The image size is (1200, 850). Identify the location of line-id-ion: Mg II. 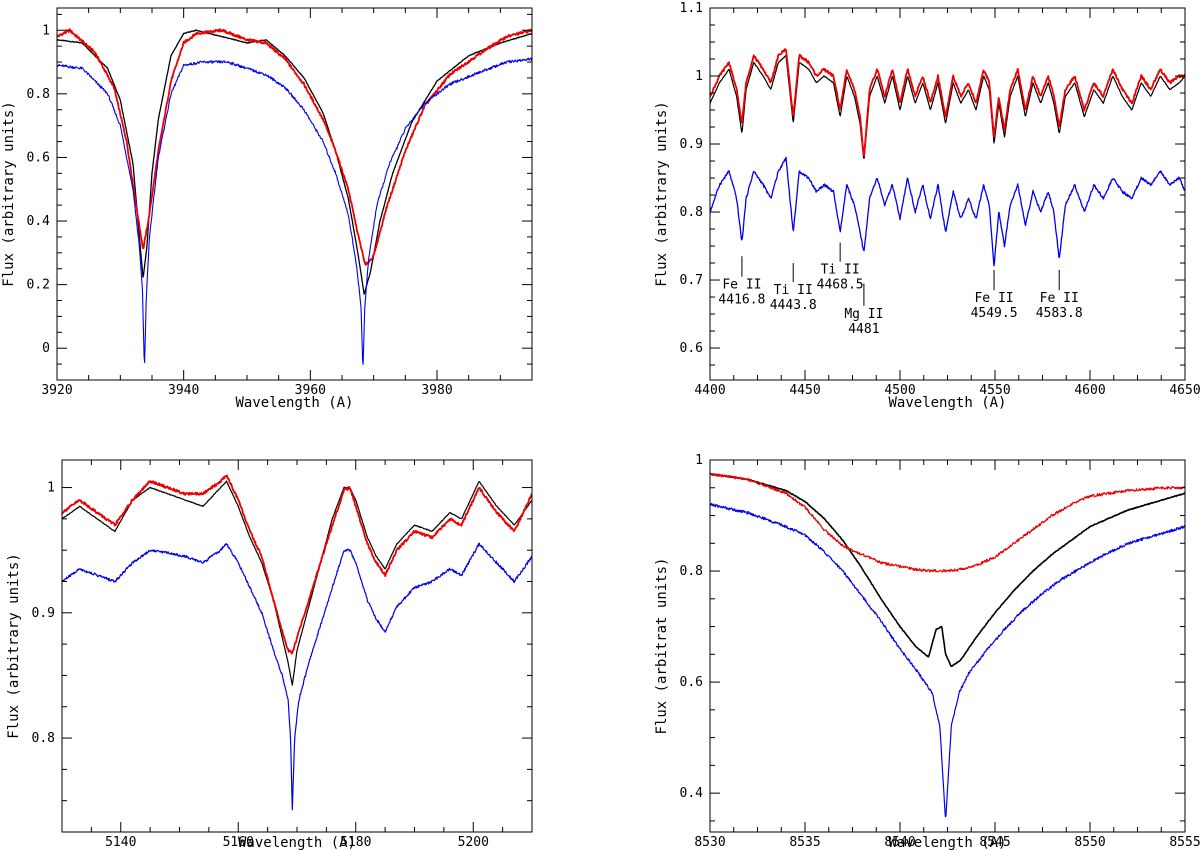
(863, 314).